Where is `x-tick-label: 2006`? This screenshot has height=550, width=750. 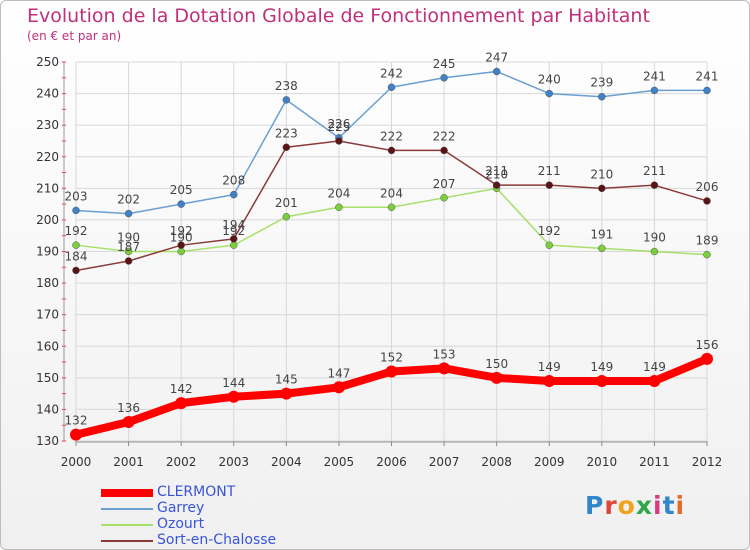 x-tick-label: 2006 is located at coordinates (391, 462).